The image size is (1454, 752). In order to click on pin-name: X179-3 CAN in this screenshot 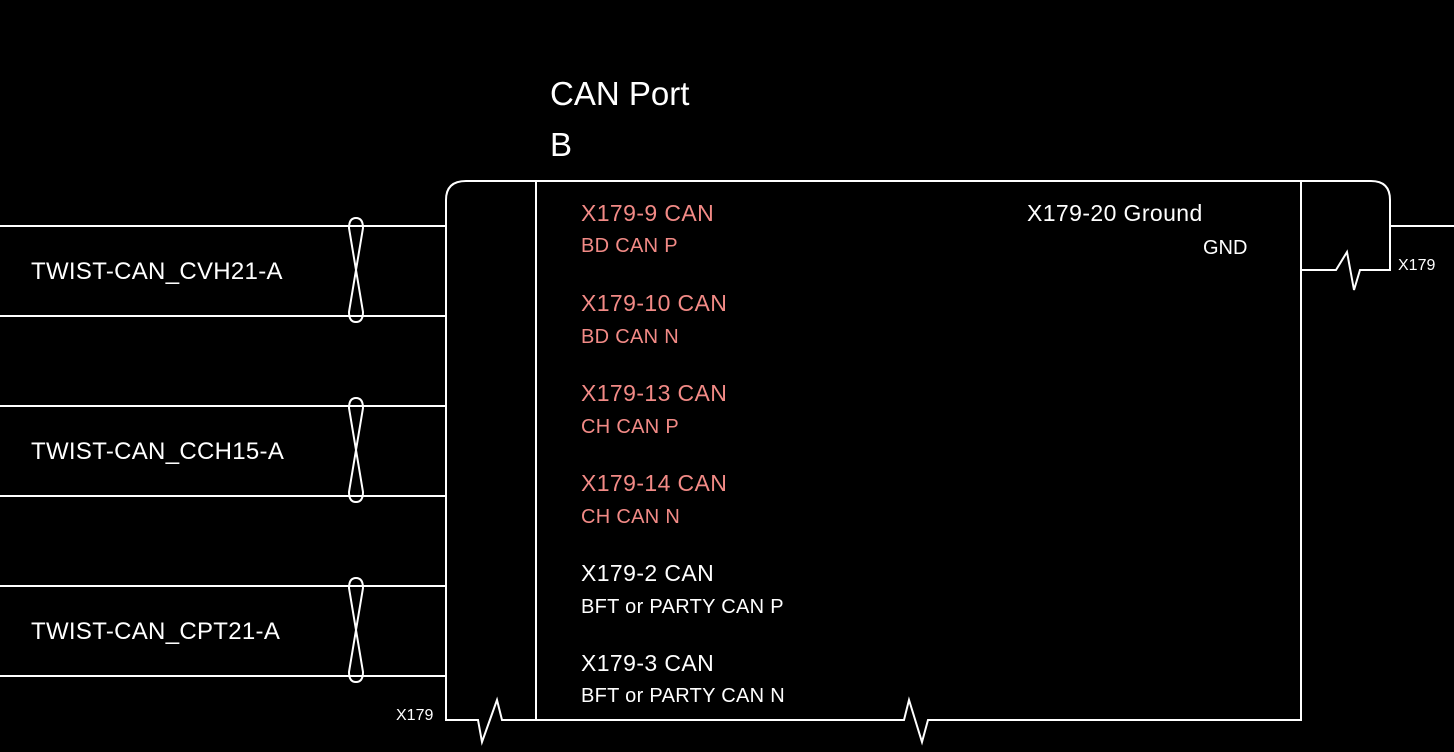, I will do `click(648, 663)`.